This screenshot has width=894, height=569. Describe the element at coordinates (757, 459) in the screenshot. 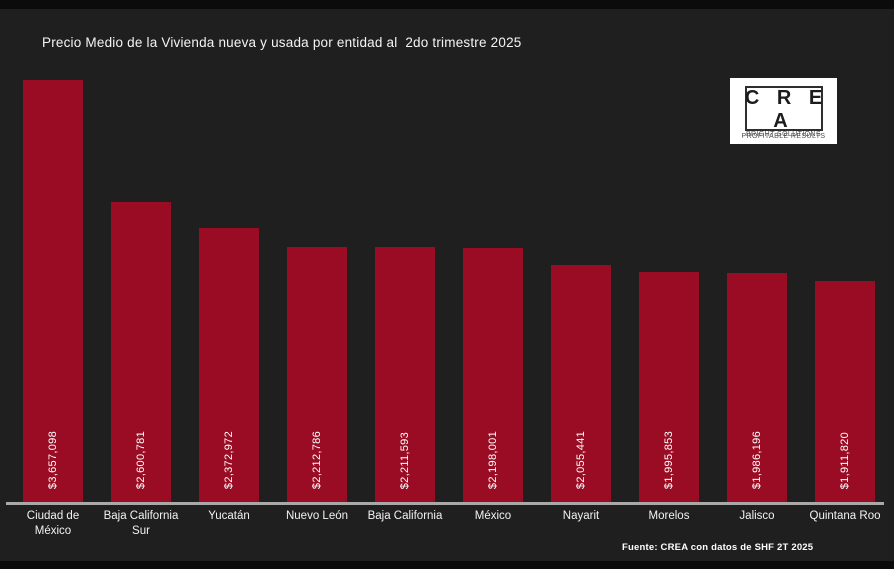

I see `bar-value-label: $1,986,196` at that location.